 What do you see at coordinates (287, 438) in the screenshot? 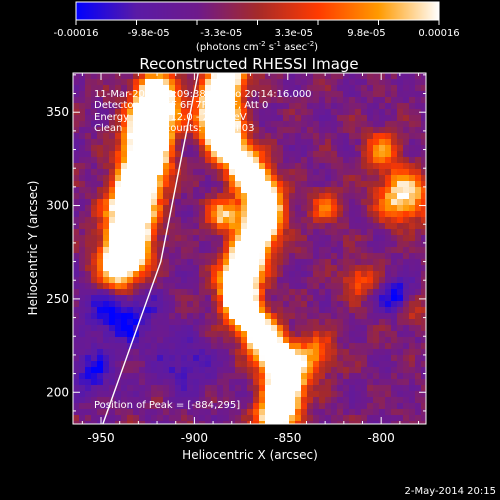
I see `x-tick-label: -850` at bounding box center [287, 438].